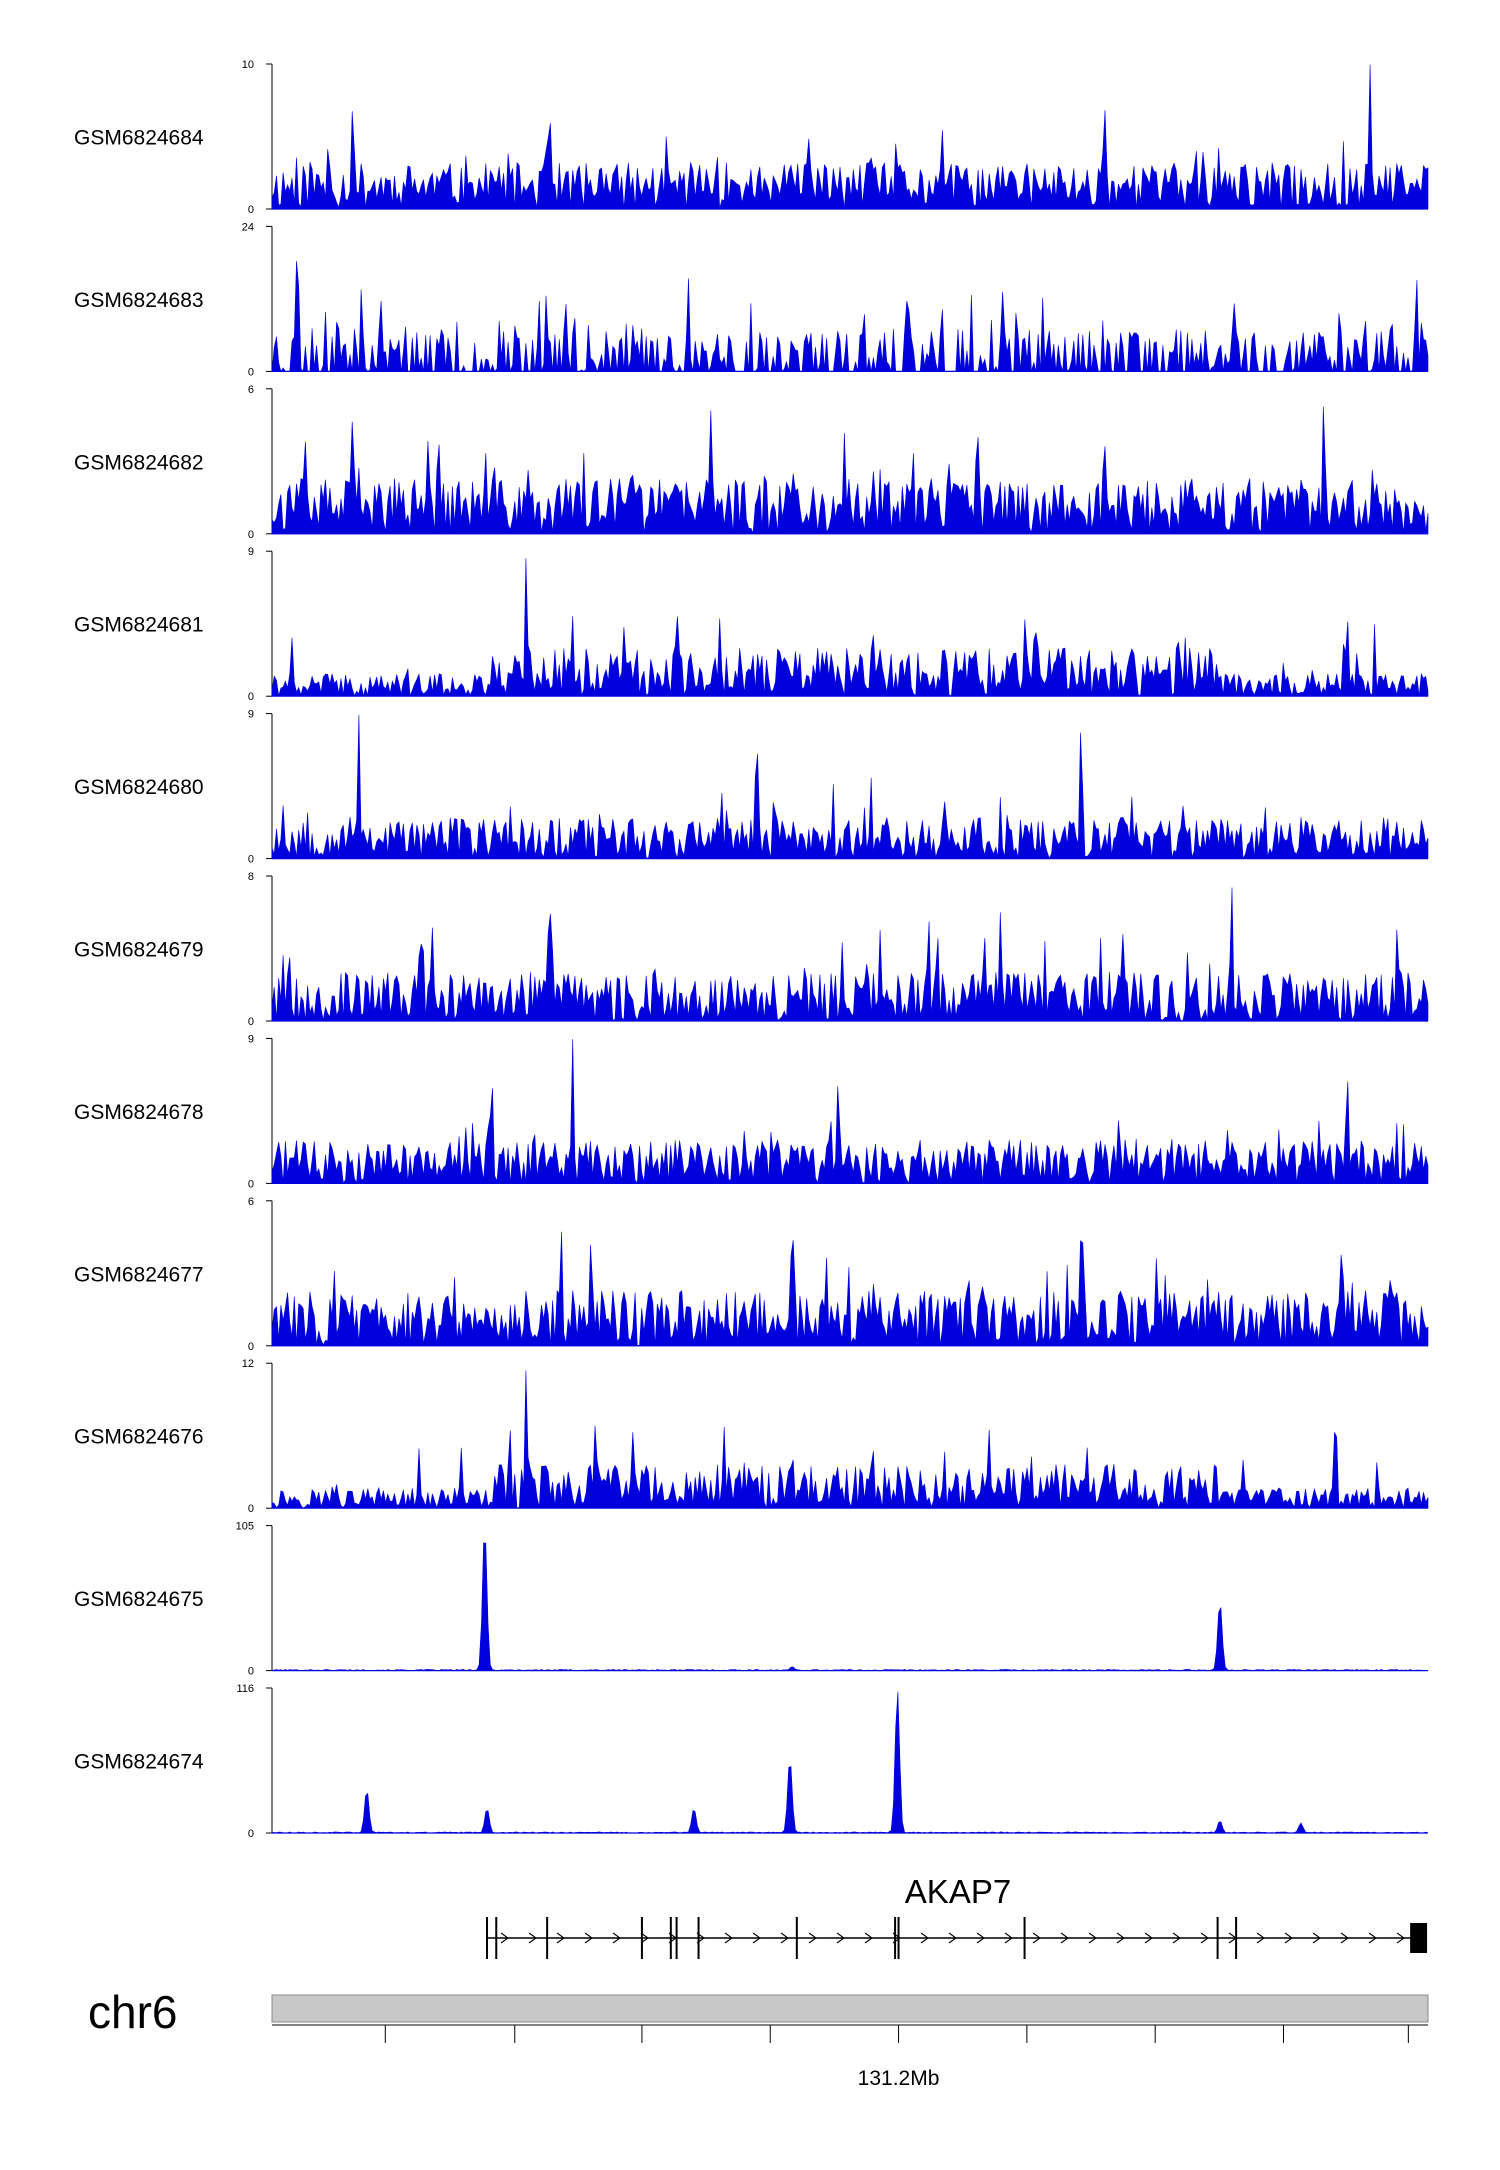 The height and width of the screenshot is (2170, 1500). Describe the element at coordinates (139, 300) in the screenshot. I see `track-label: GSM6824683` at that location.